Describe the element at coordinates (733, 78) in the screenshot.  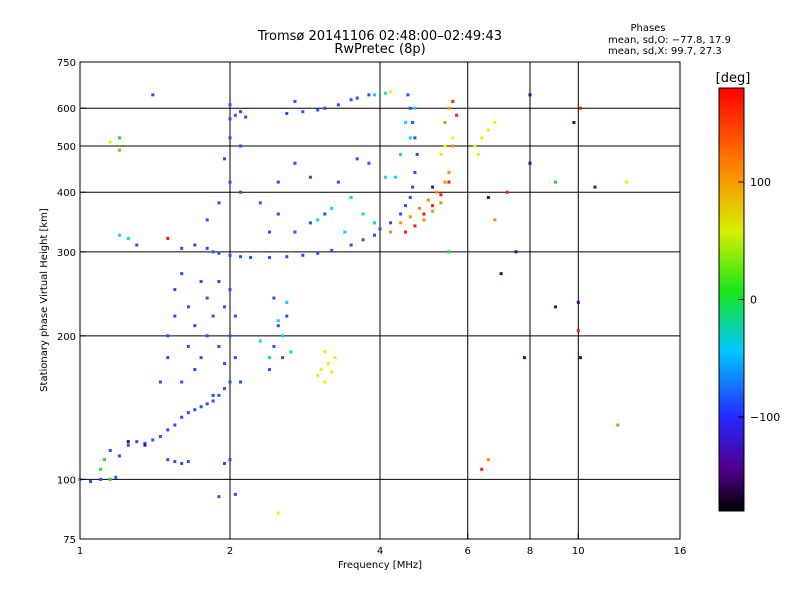
I see `colorbar-label: [deg]` at that location.